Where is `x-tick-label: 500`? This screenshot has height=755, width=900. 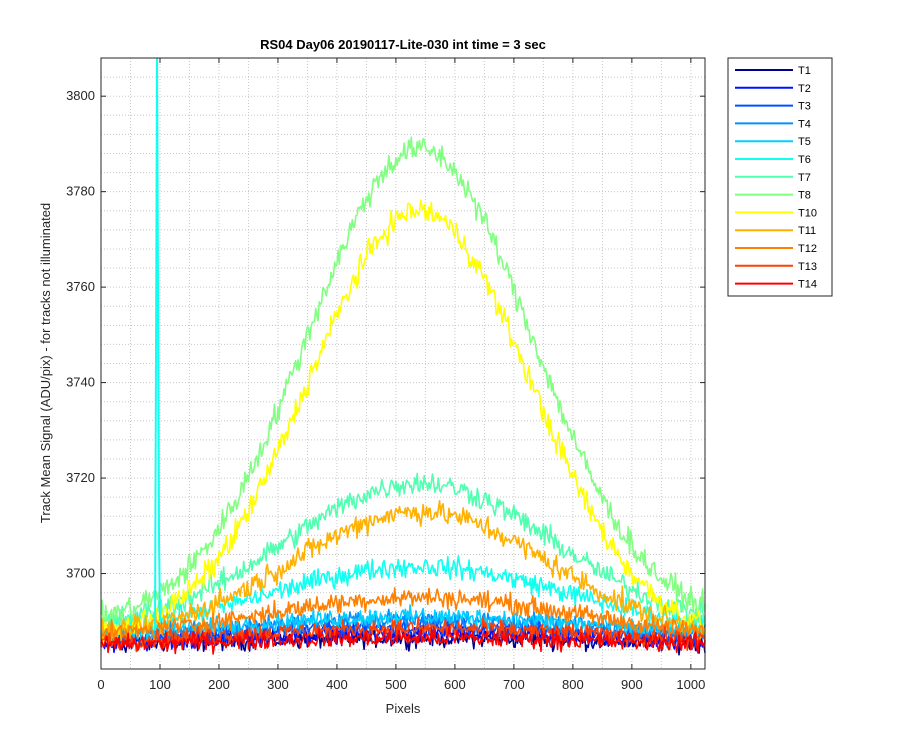 x-tick-label: 500 is located at coordinates (396, 684).